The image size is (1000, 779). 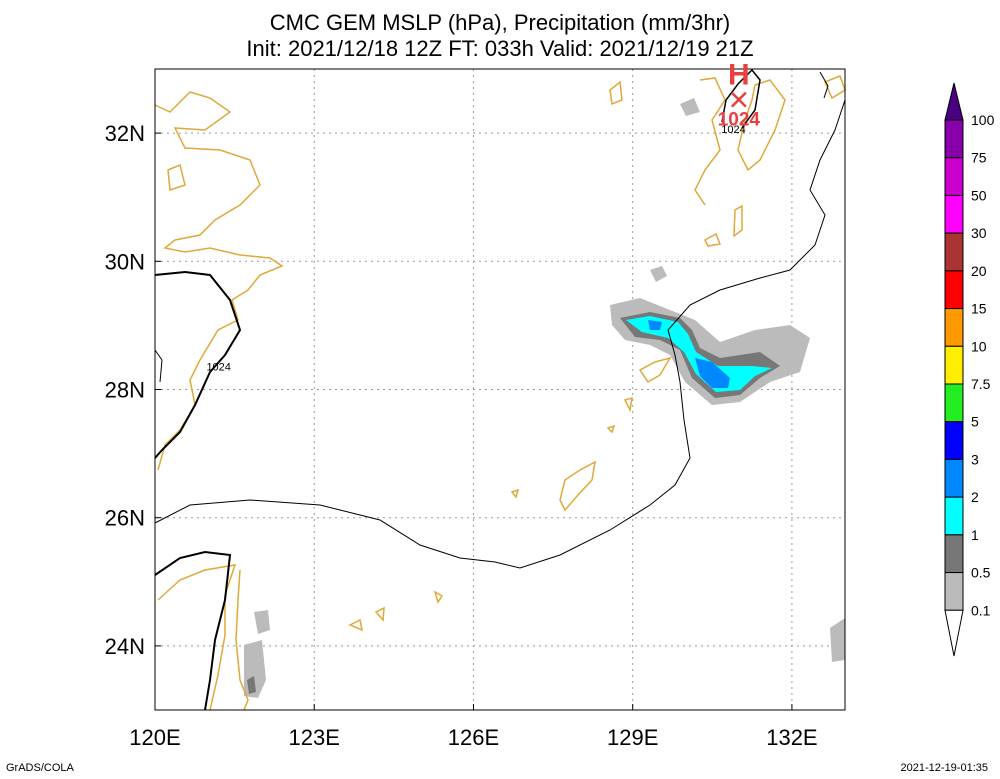 What do you see at coordinates (979, 233) in the screenshot?
I see `colorbar-label: 30` at bounding box center [979, 233].